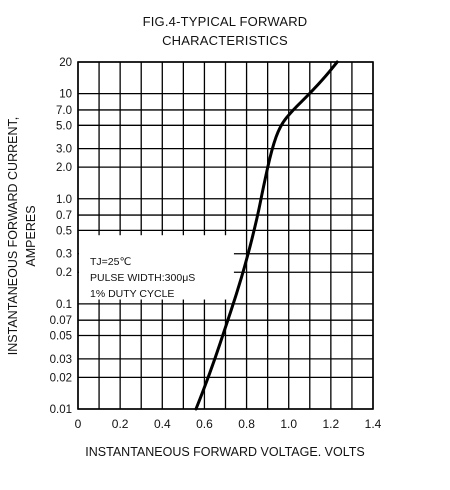 The image size is (450, 490). Describe the element at coordinates (142, 278) in the screenshot. I see `annotation-line-2: PULSE WIDTH:300μS` at that location.